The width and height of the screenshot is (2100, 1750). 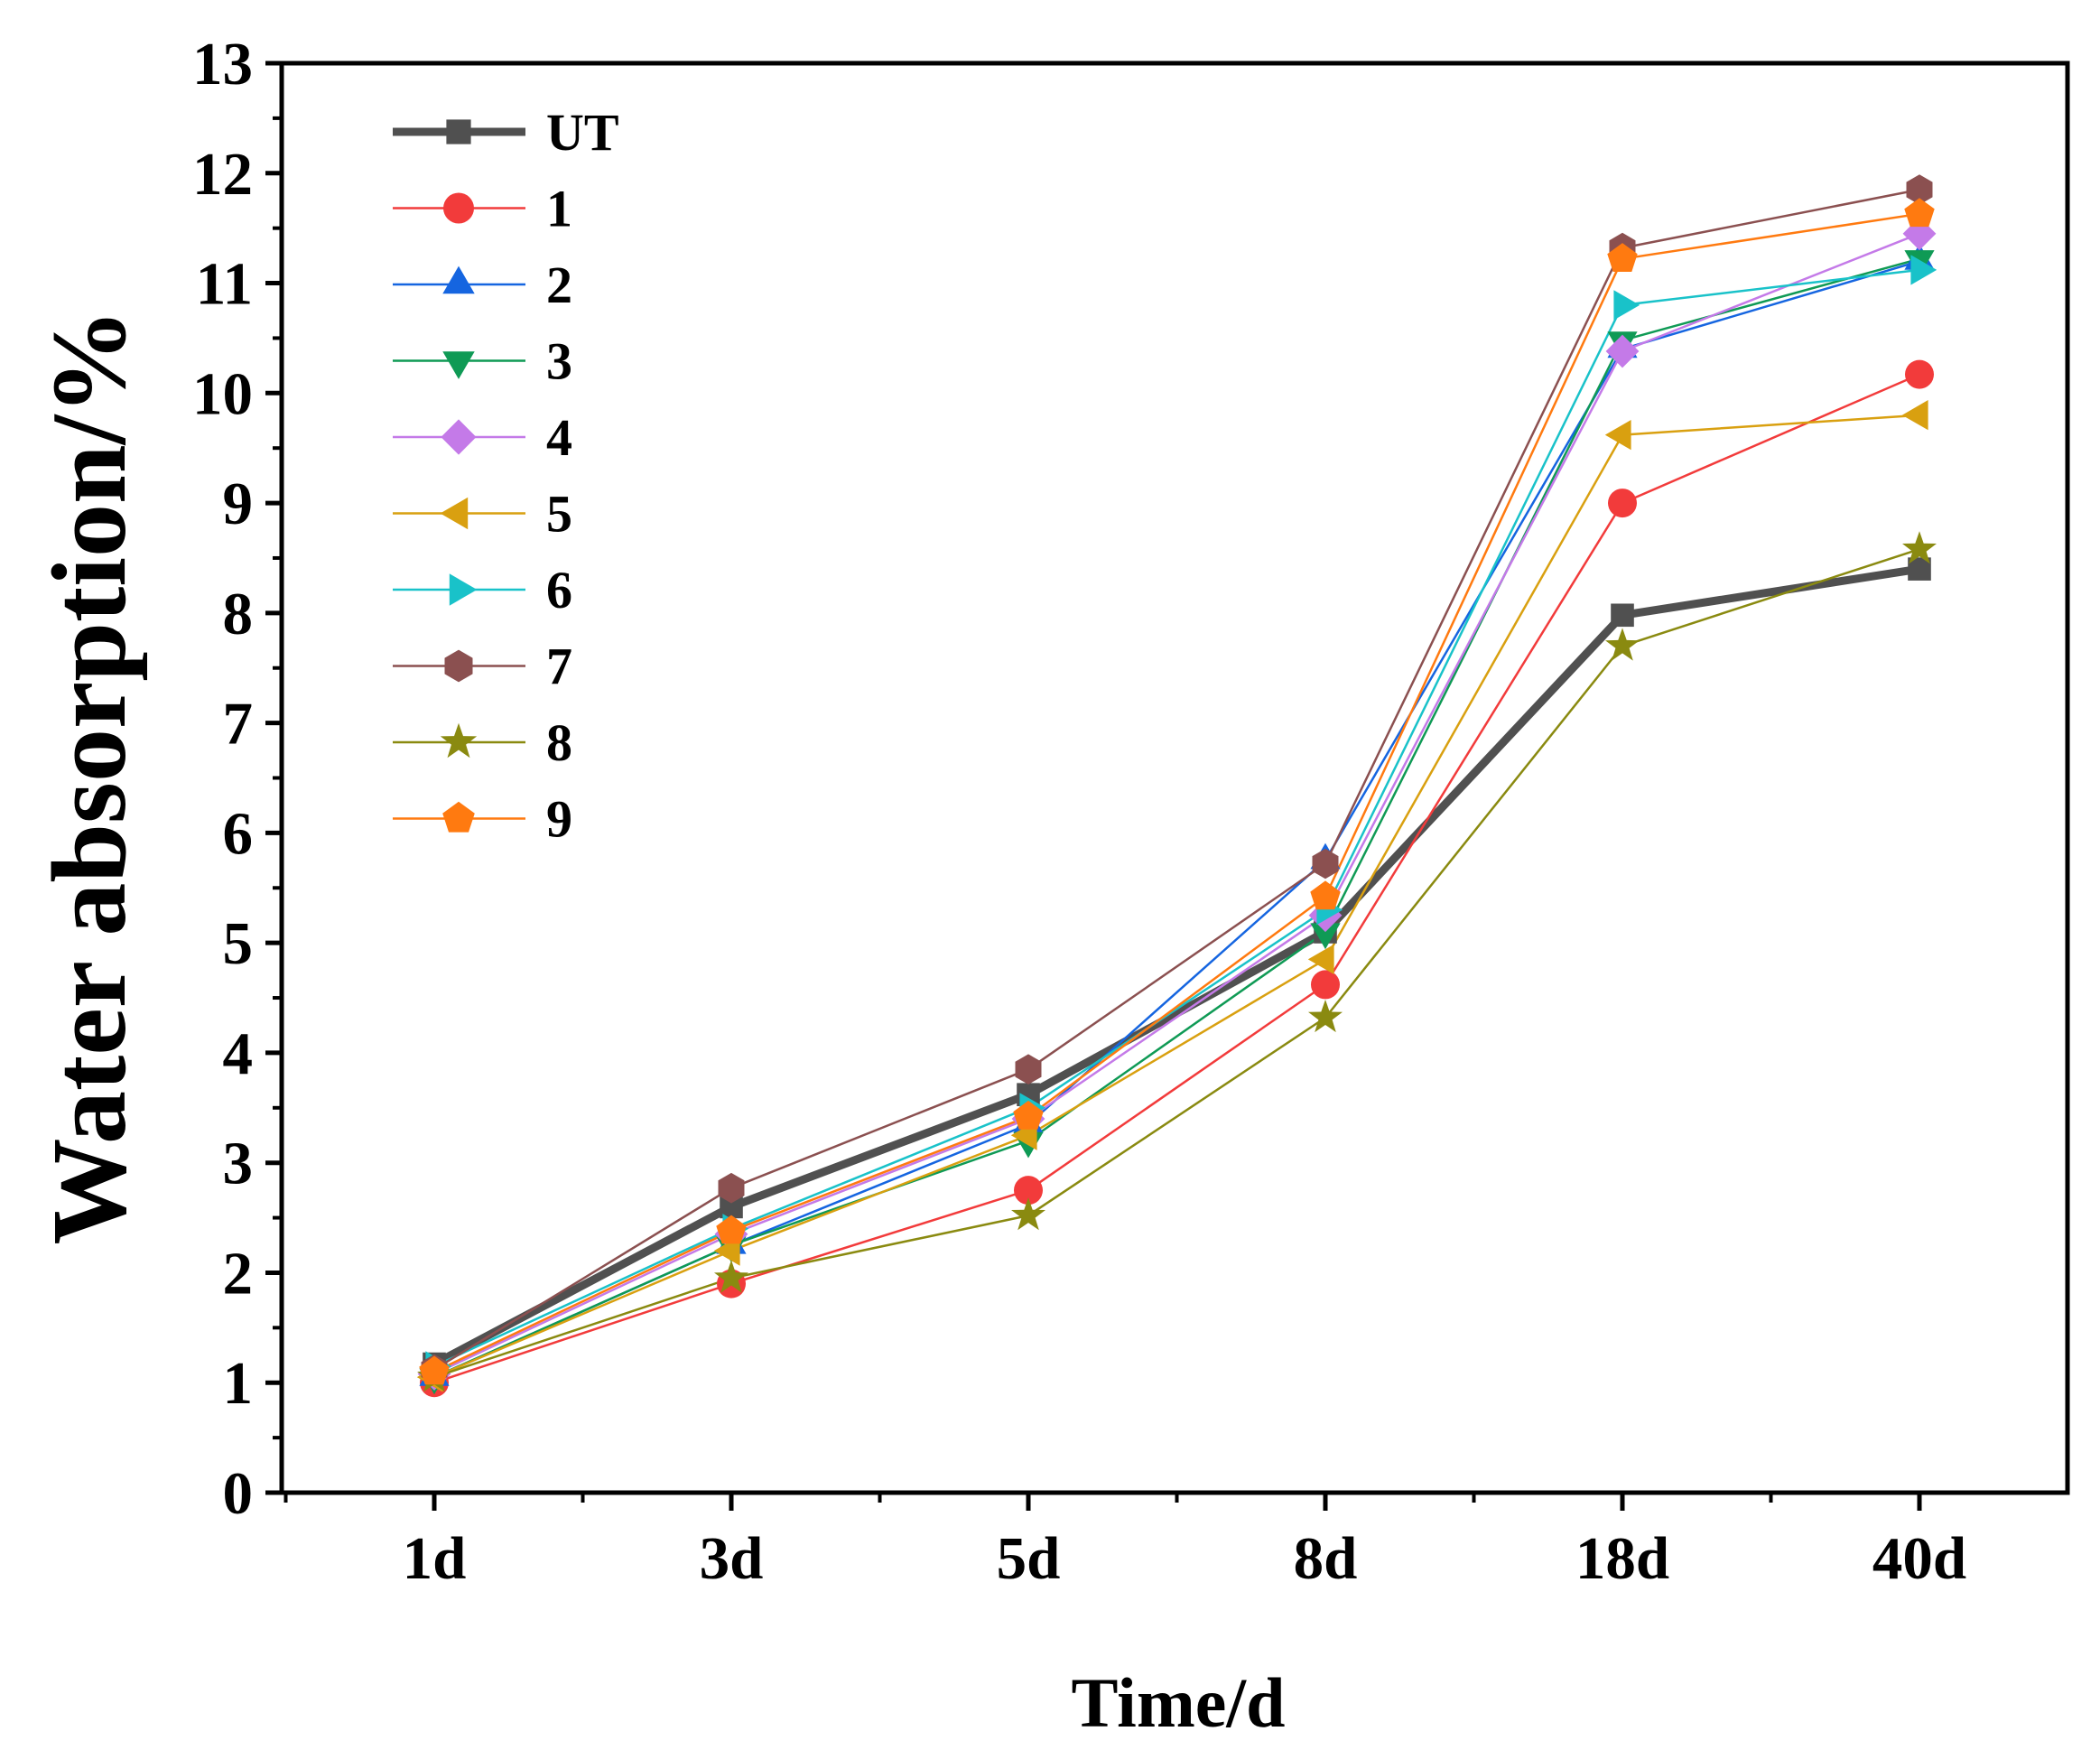 I want to click on y-axis-title: Water absorption/%, so click(x=89, y=777).